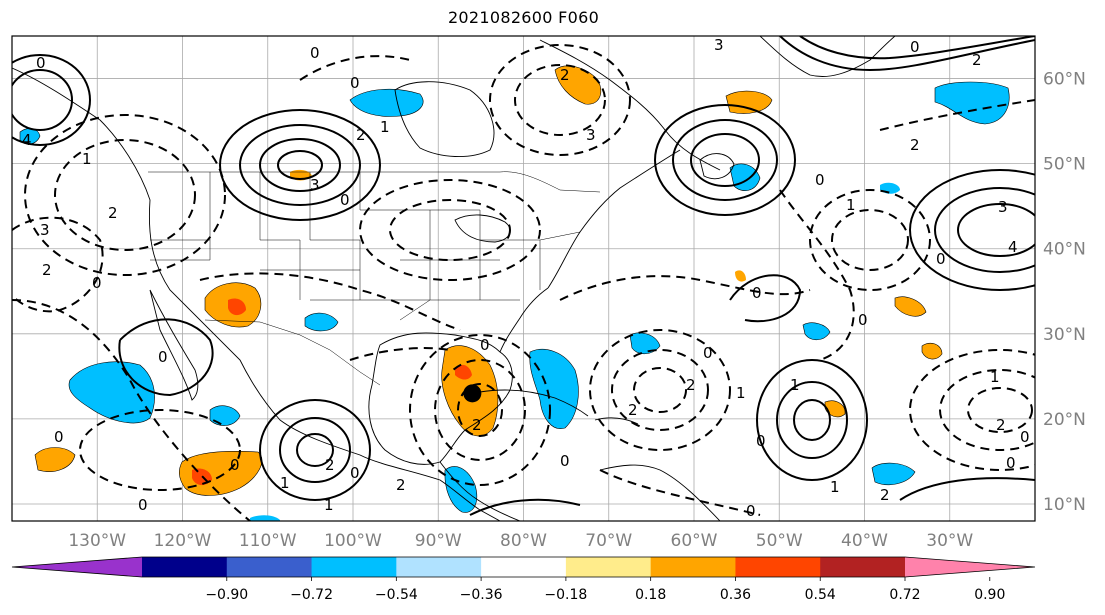  Describe the element at coordinates (353, 541) in the screenshot. I see `longitude-tick-label: 100°W` at that location.